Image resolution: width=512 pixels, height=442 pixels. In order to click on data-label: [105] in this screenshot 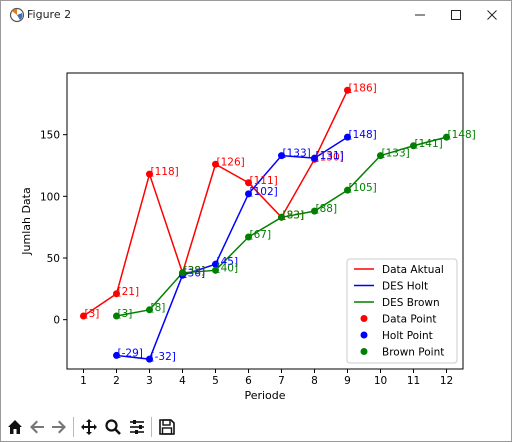, I will do `click(363, 188)`.